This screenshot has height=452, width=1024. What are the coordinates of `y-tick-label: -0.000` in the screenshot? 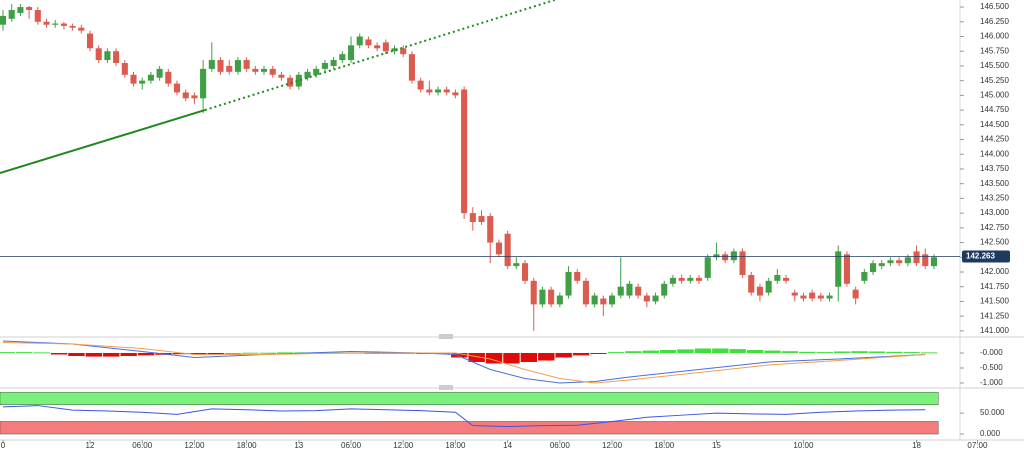 It's located at (991, 352).